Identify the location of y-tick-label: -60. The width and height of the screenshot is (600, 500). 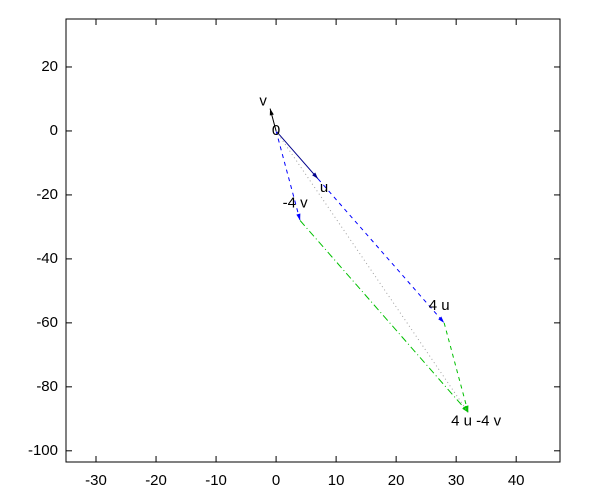
(47, 322).